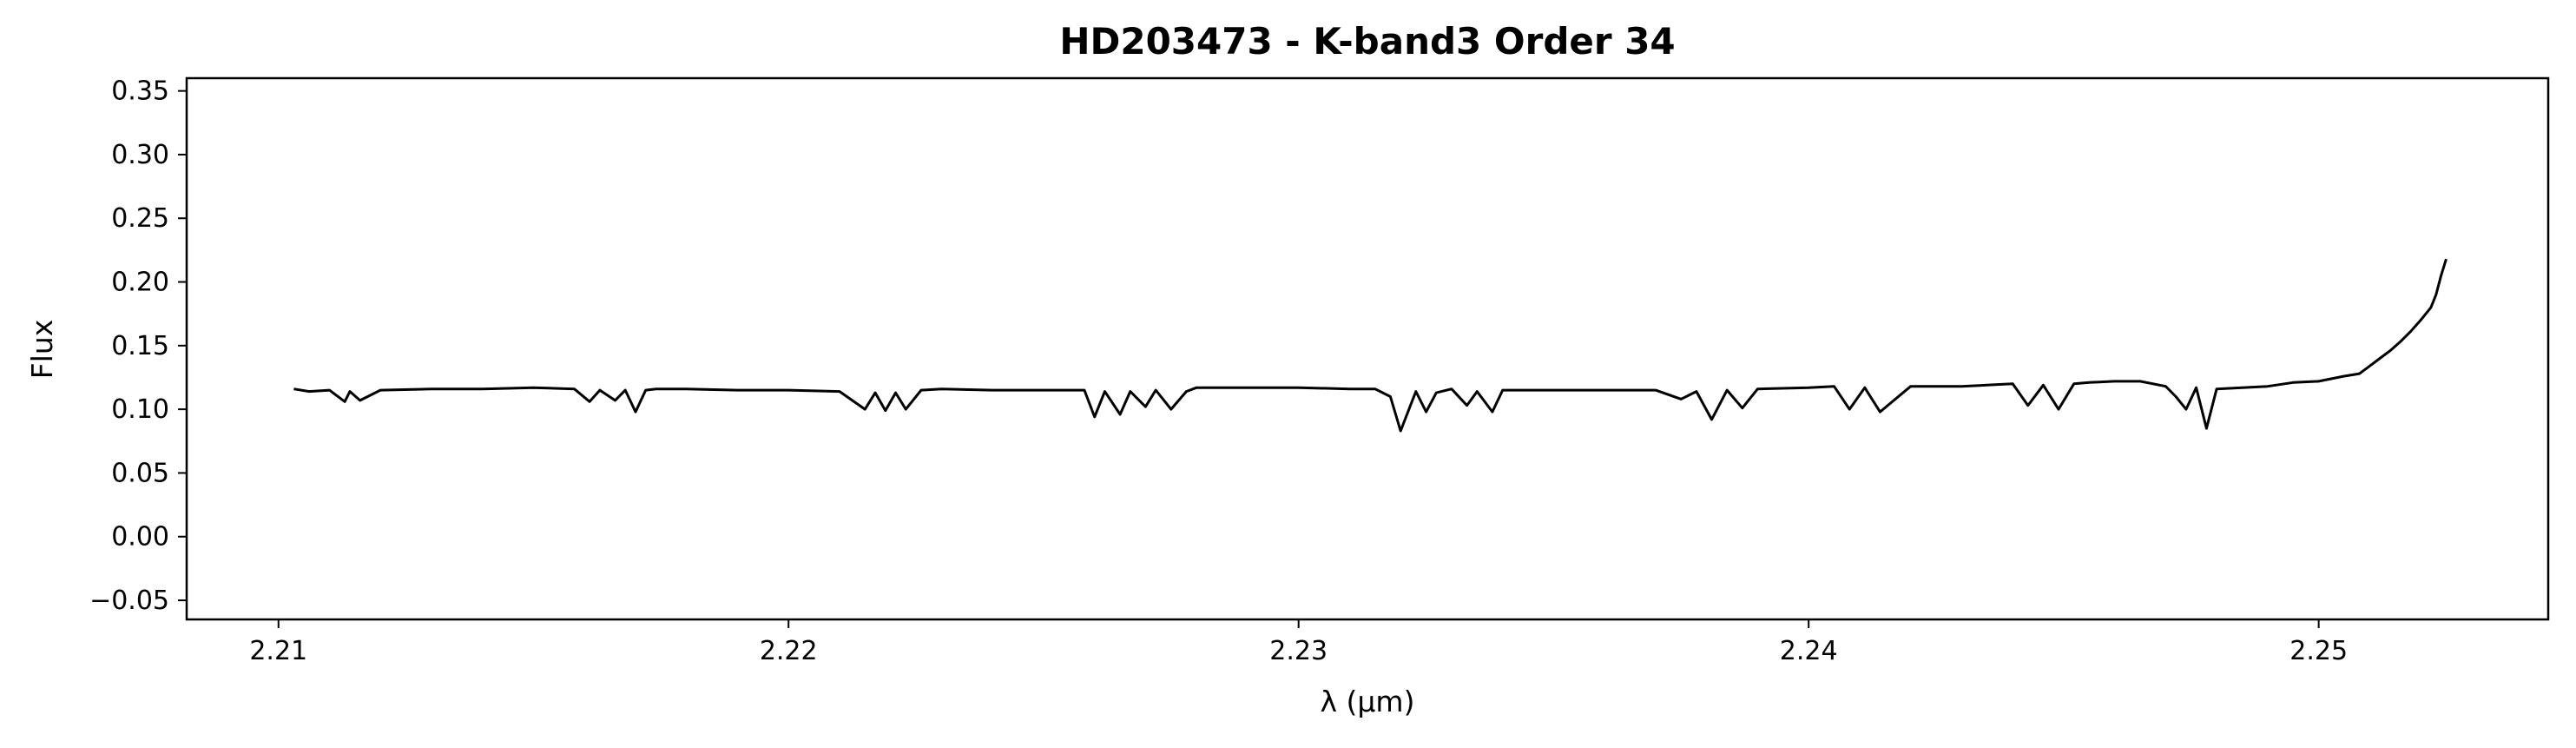 The width and height of the screenshot is (2576, 748). I want to click on y-tick-label: 0.20, so click(140, 283).